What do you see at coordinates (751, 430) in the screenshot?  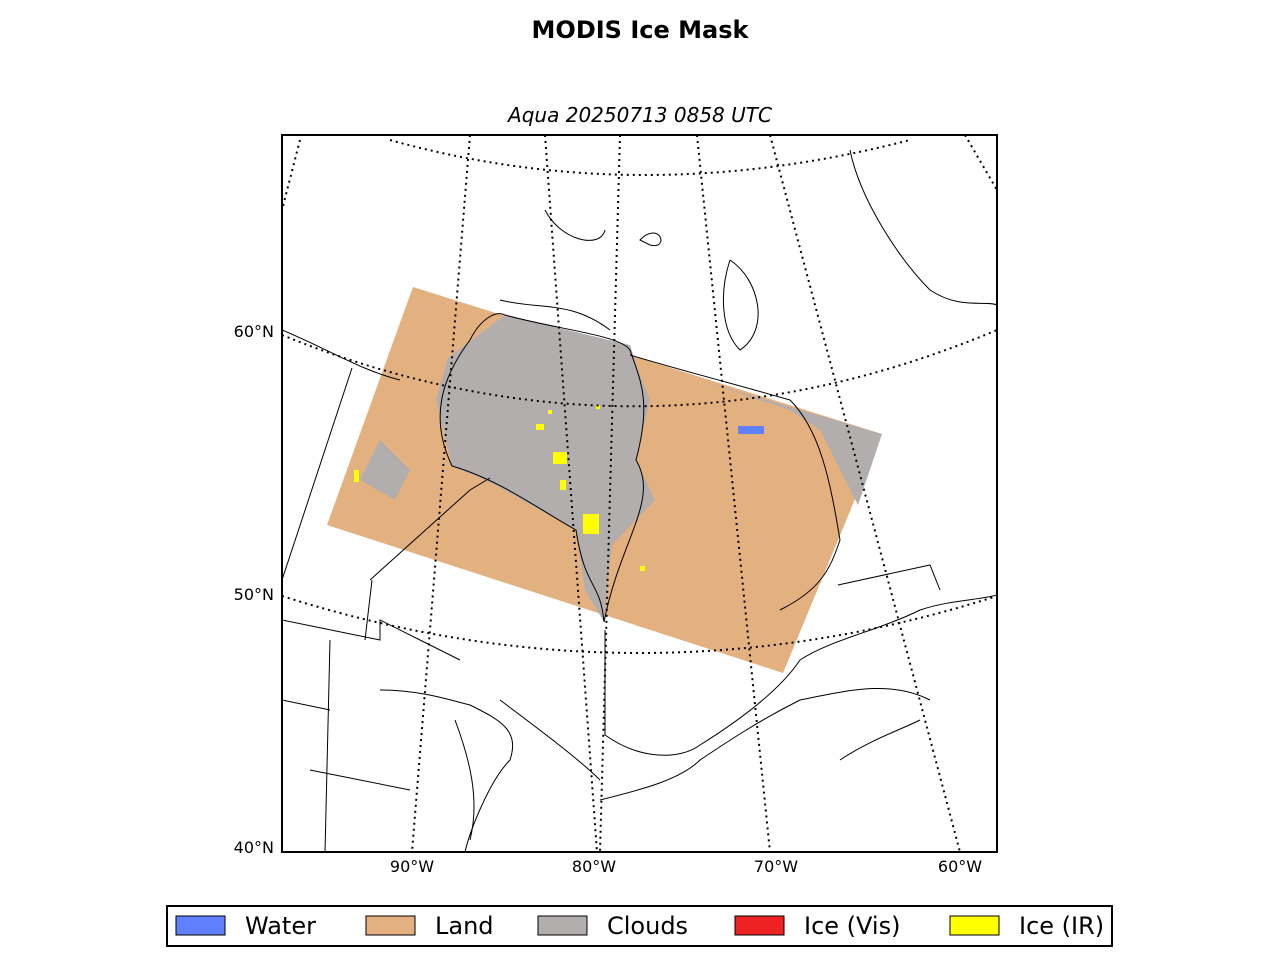 I see `water-pixels` at bounding box center [751, 430].